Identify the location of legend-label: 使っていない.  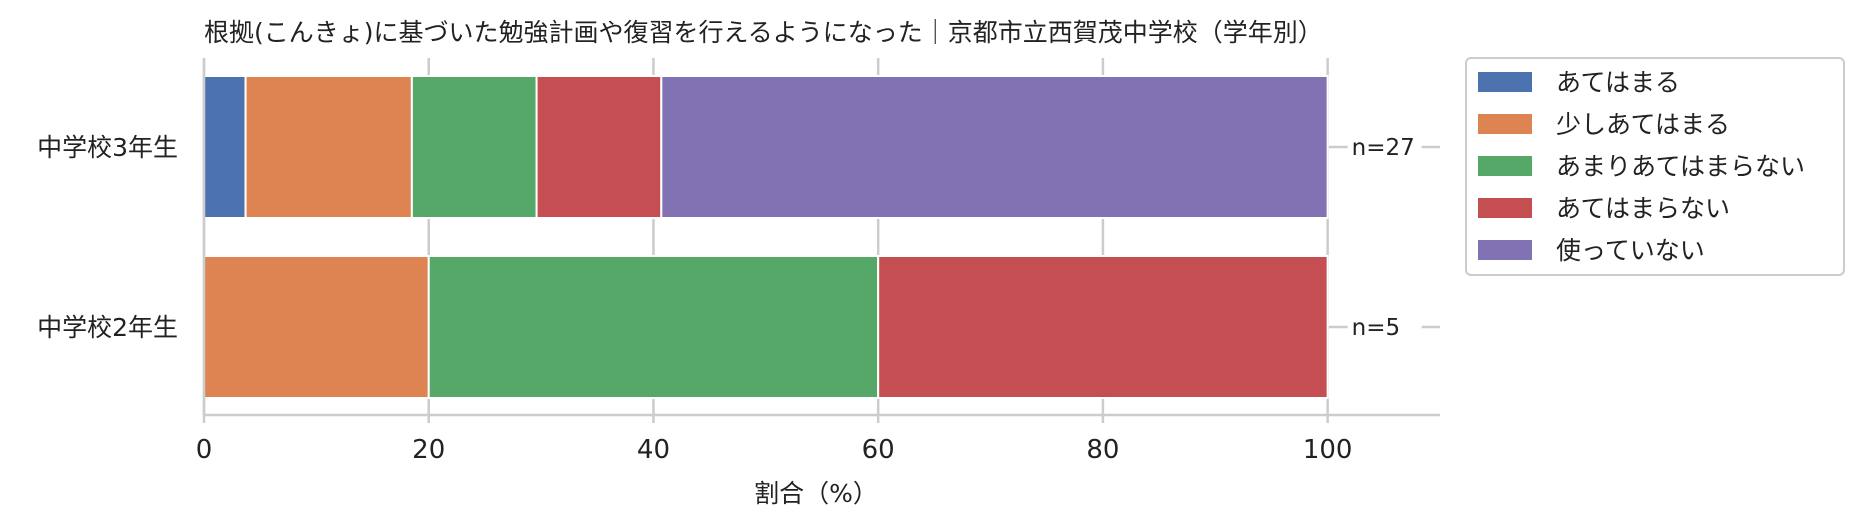
(1630, 250).